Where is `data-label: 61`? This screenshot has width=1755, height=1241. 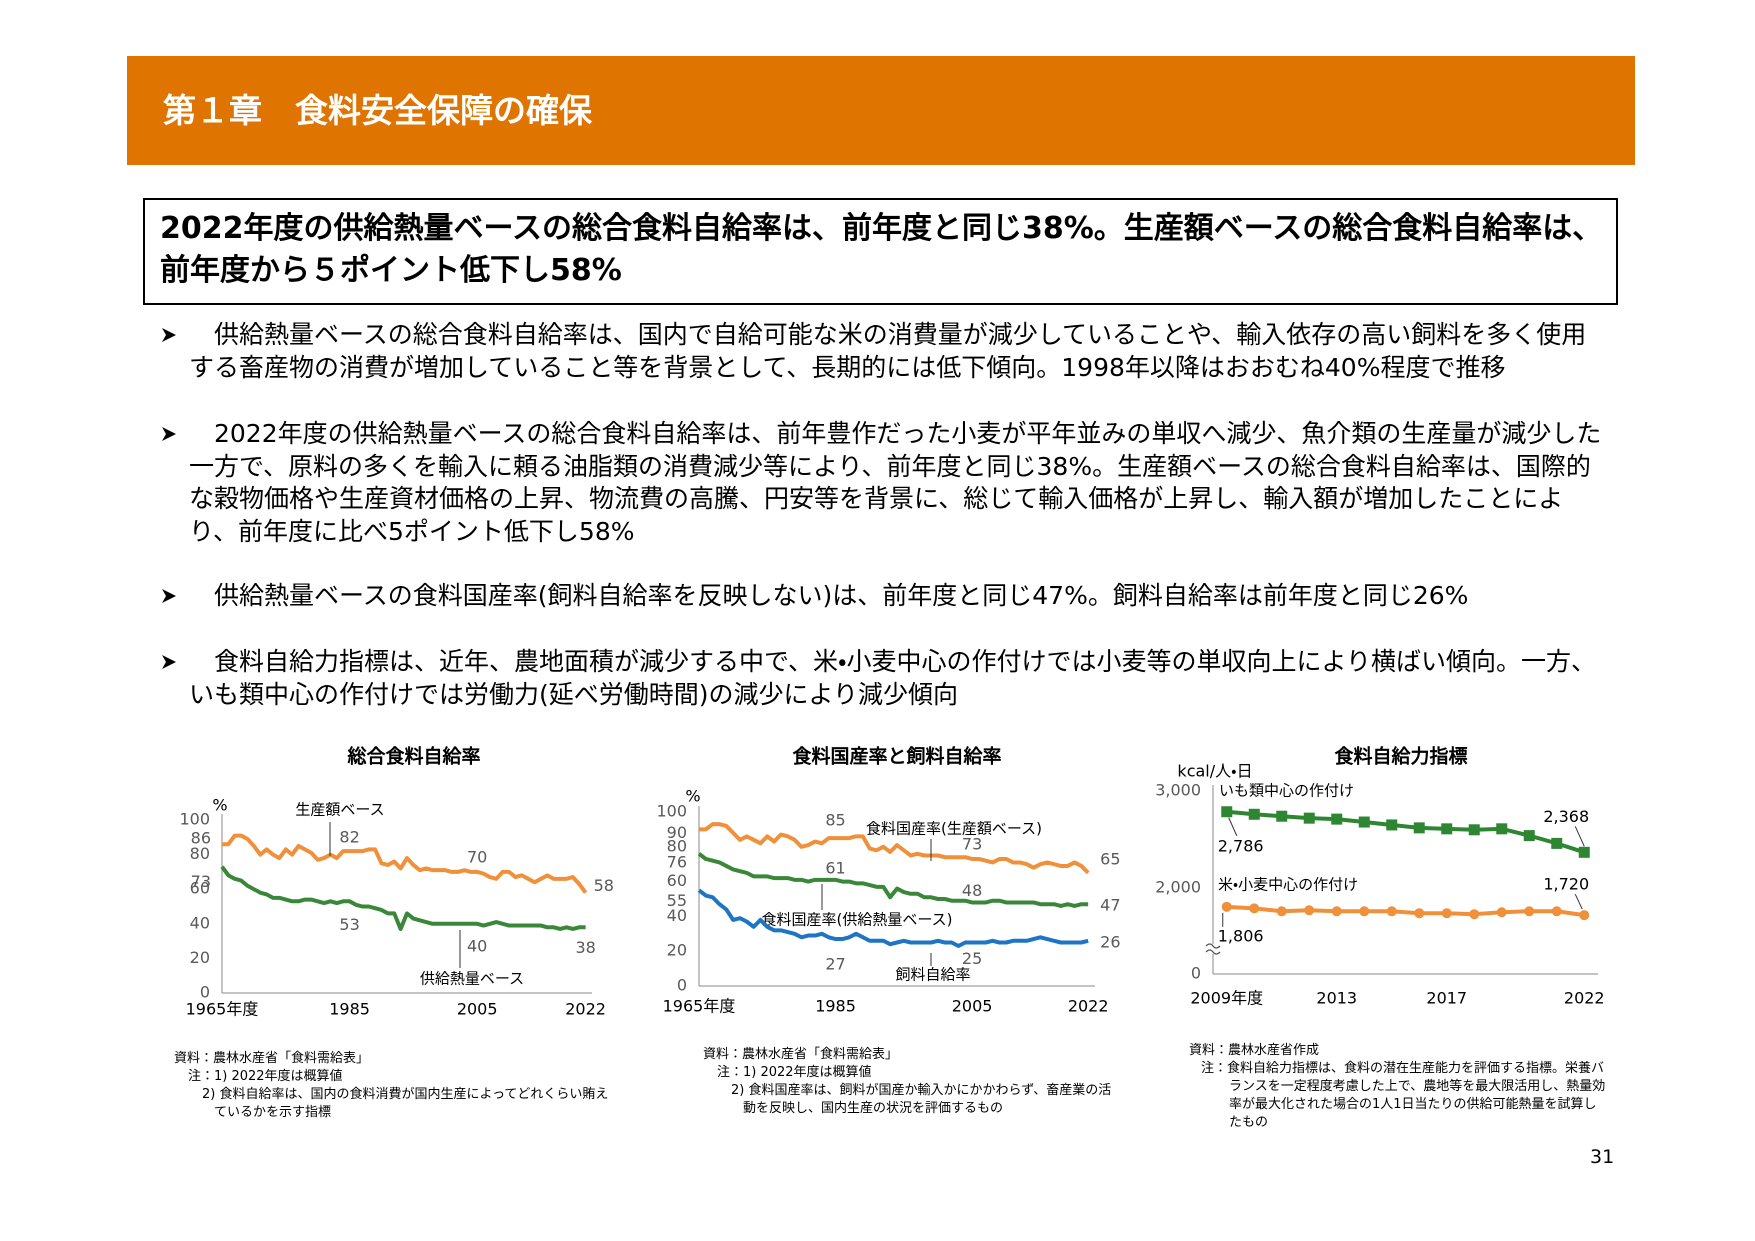 data-label: 61 is located at coordinates (835, 867).